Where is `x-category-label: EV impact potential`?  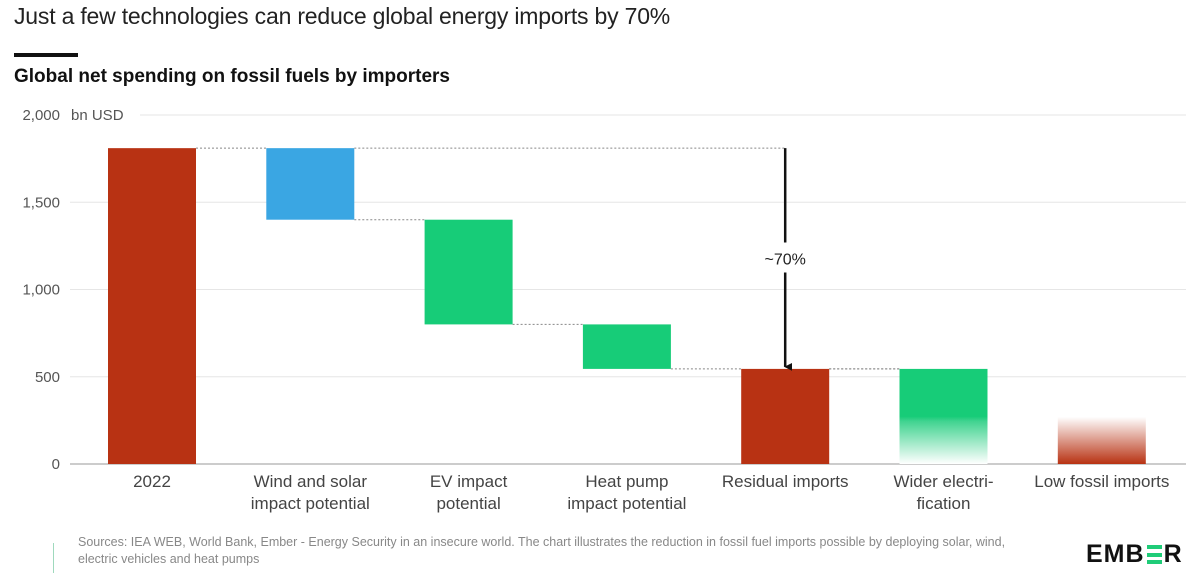
x-category-label: EV impact potential is located at coordinates (469, 492).